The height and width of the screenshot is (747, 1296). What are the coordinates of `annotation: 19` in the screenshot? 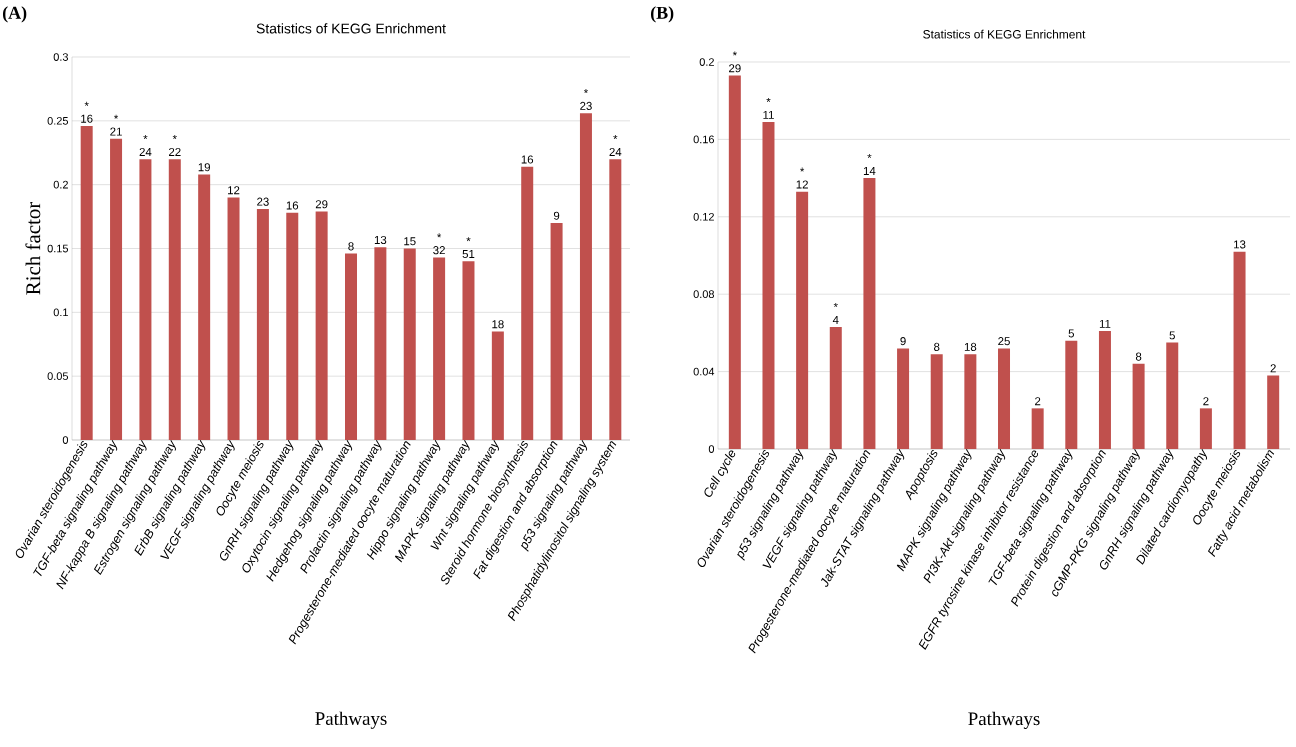 It's located at (204, 167).